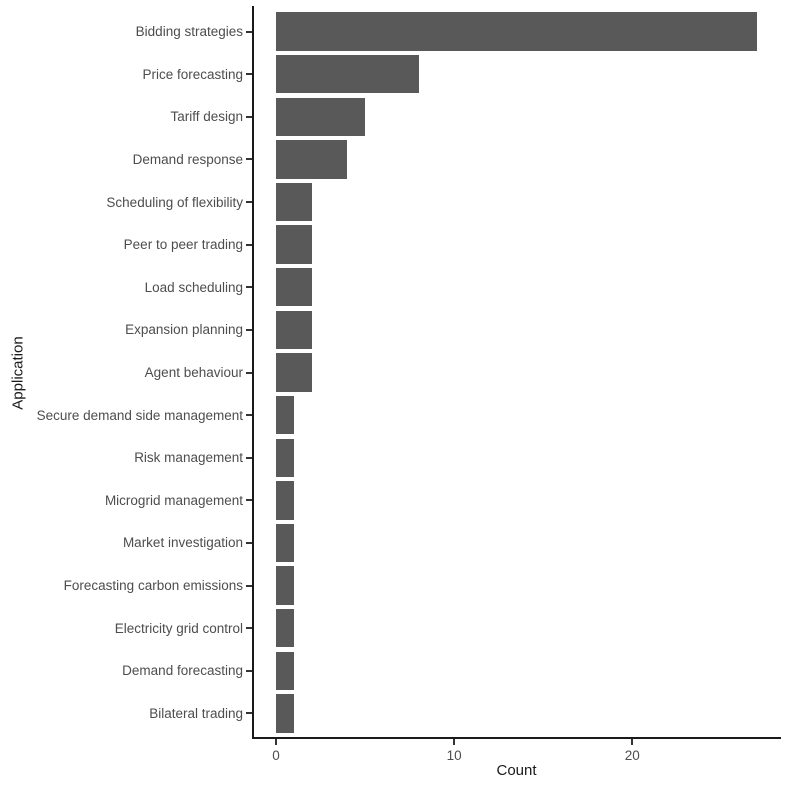  What do you see at coordinates (183, 245) in the screenshot?
I see `y-tick-label: Peer to peer trading` at bounding box center [183, 245].